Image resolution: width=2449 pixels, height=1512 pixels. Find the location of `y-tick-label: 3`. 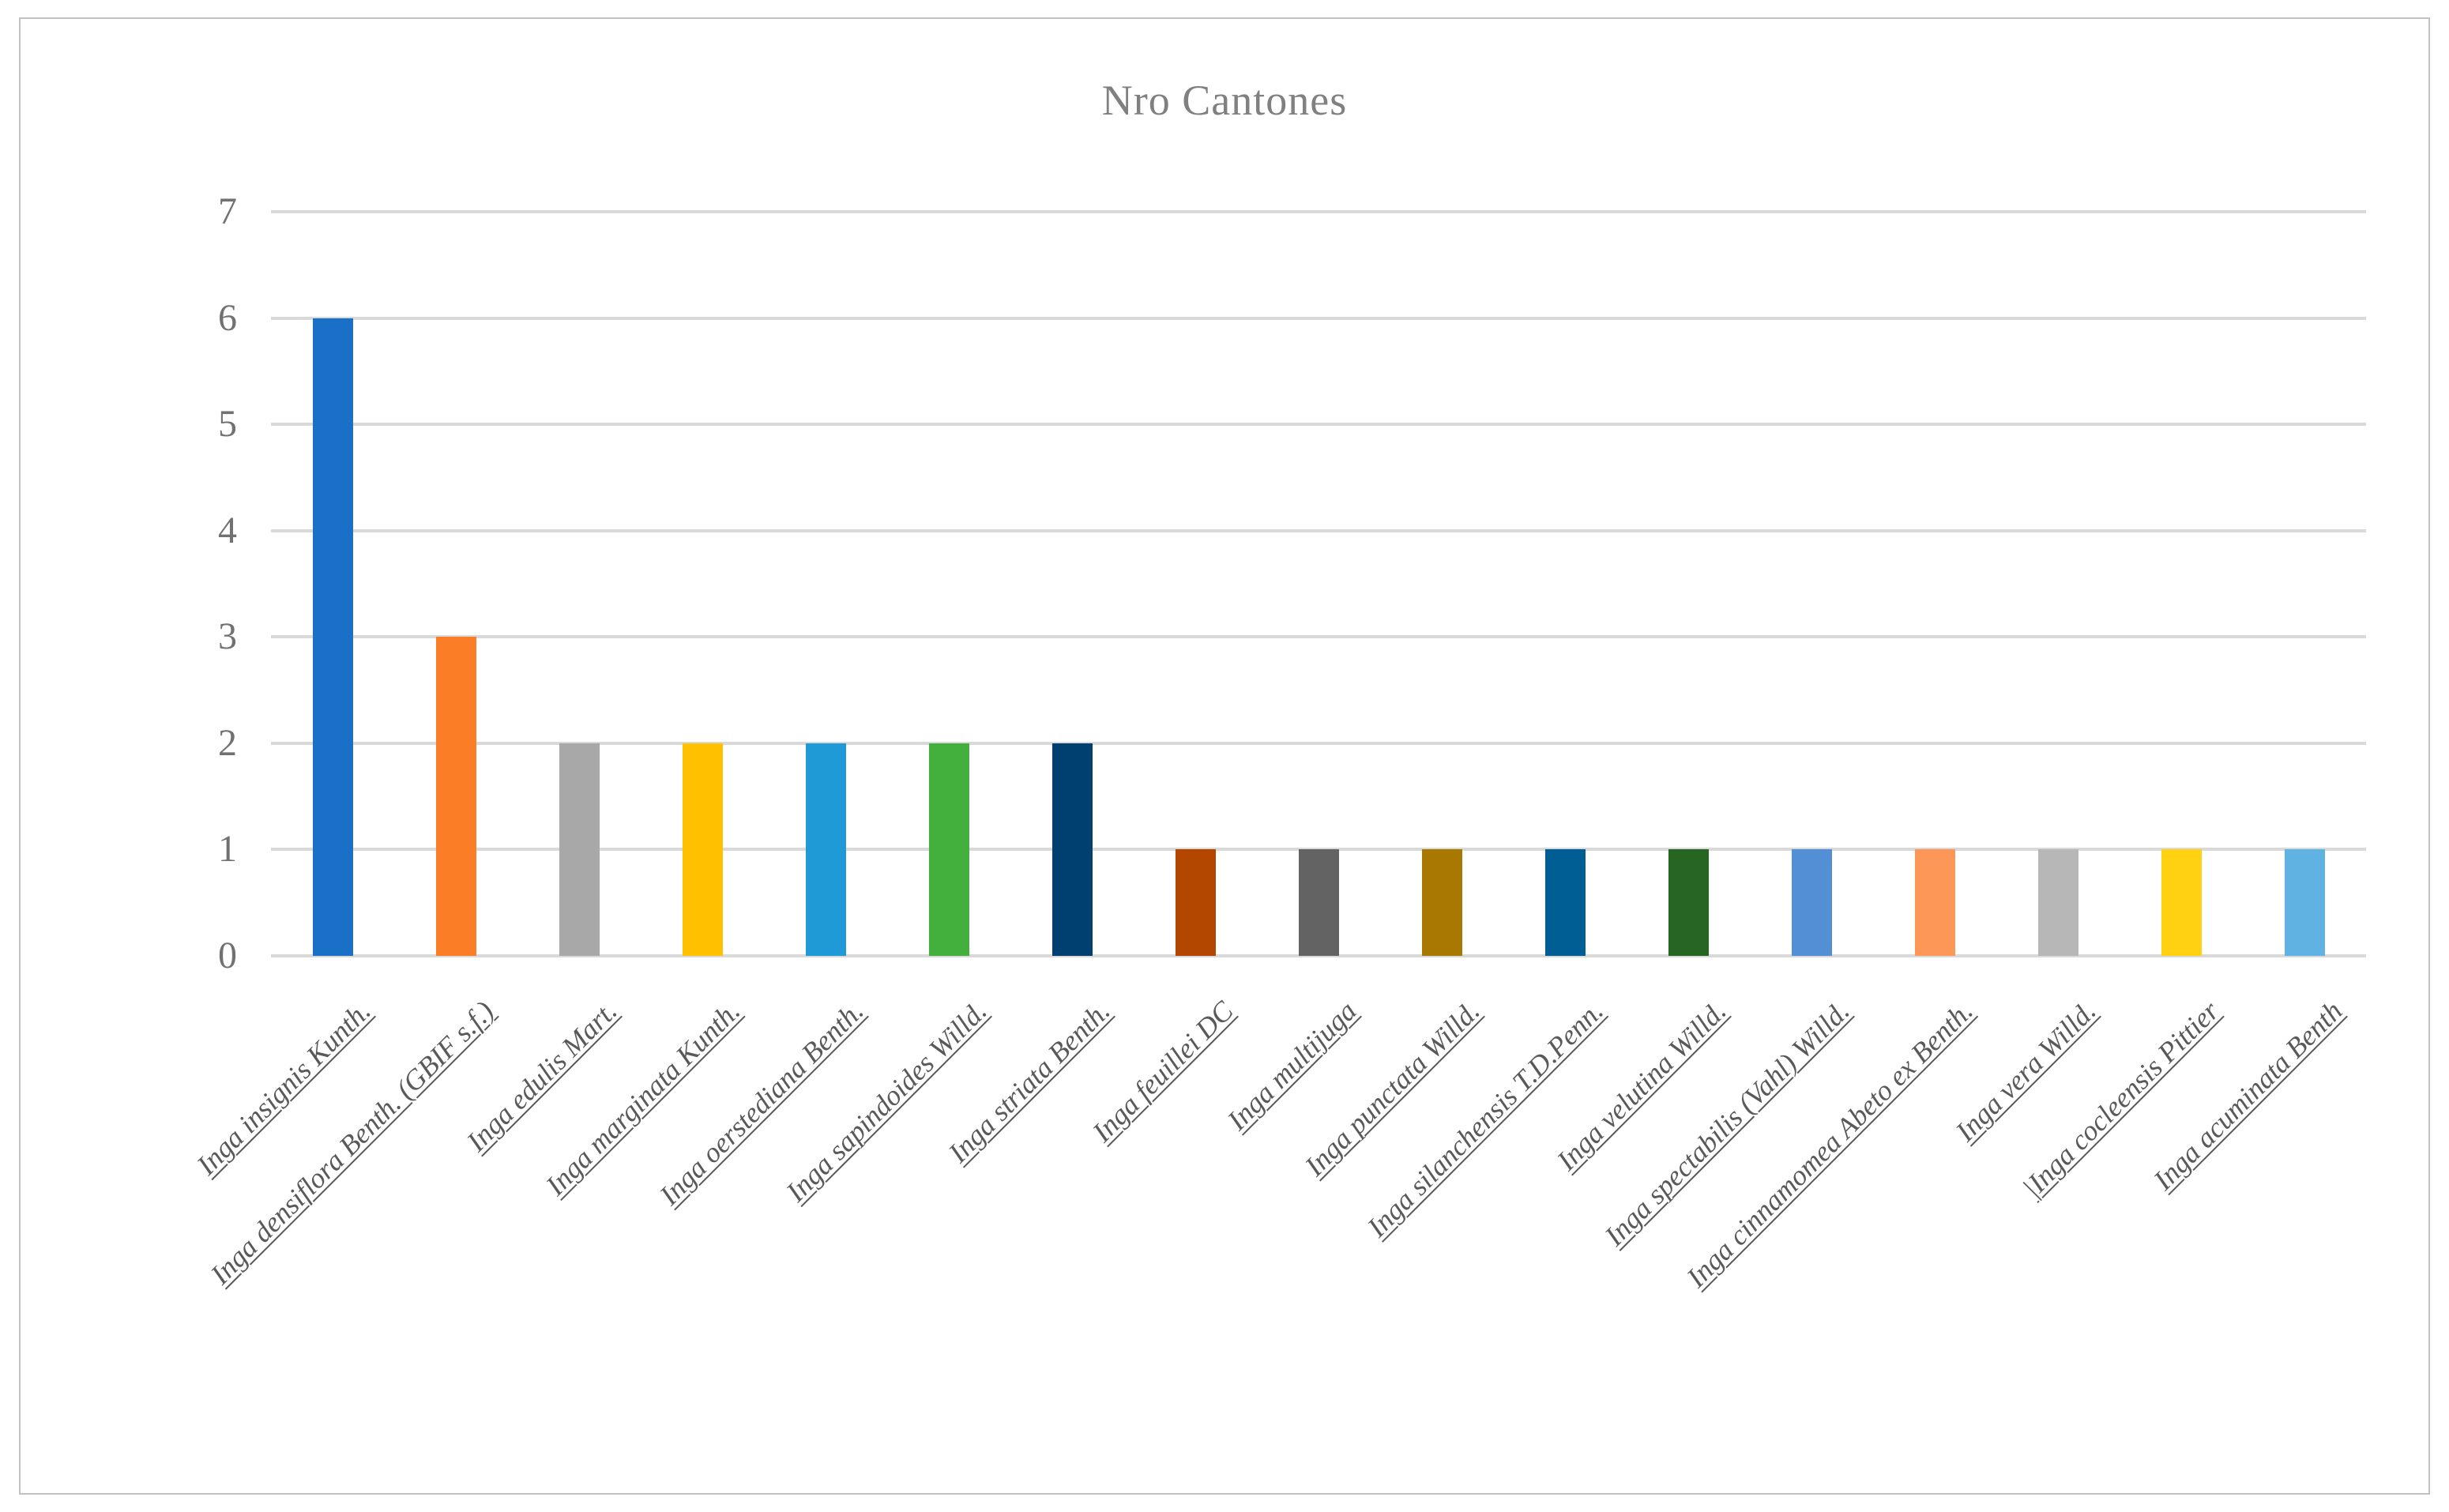

y-tick-label: 3 is located at coordinates (228, 636).